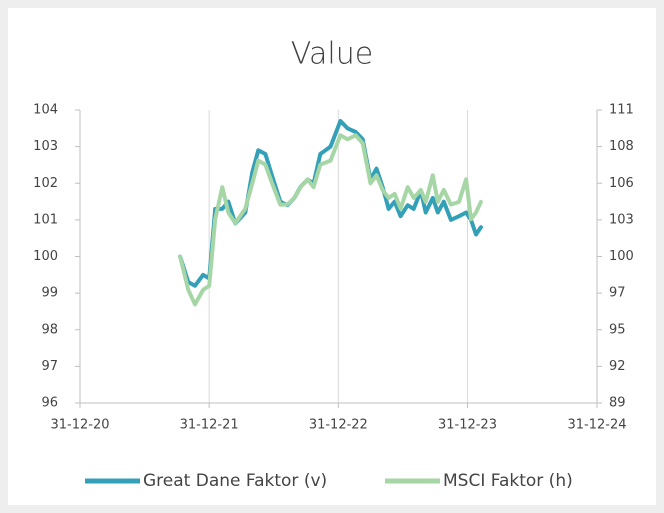 The height and width of the screenshot is (513, 664). Describe the element at coordinates (45, 110) in the screenshot. I see `y-tick-label: 104` at that location.